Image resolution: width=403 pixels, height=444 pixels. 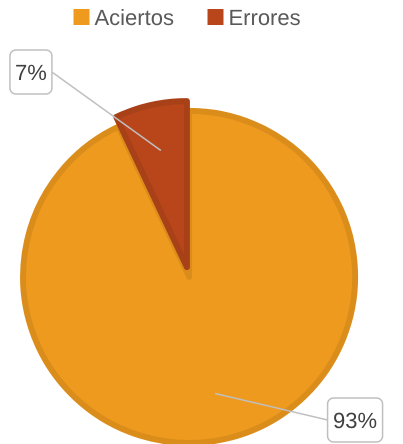 What do you see at coordinates (31, 72) in the screenshot?
I see `data-label: 7%` at bounding box center [31, 72].